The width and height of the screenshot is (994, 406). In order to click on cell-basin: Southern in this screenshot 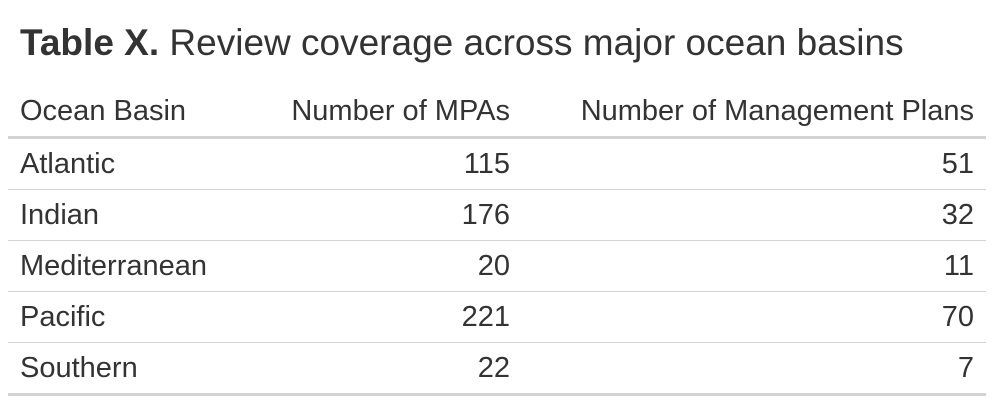, I will do `click(128, 369)`.